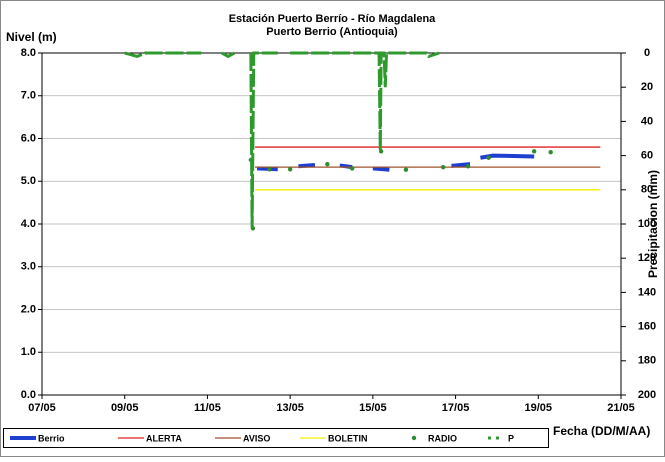 This screenshot has height=462, width=665. What do you see at coordinates (276, 438) in the screenshot?
I see `legend` at bounding box center [276, 438].